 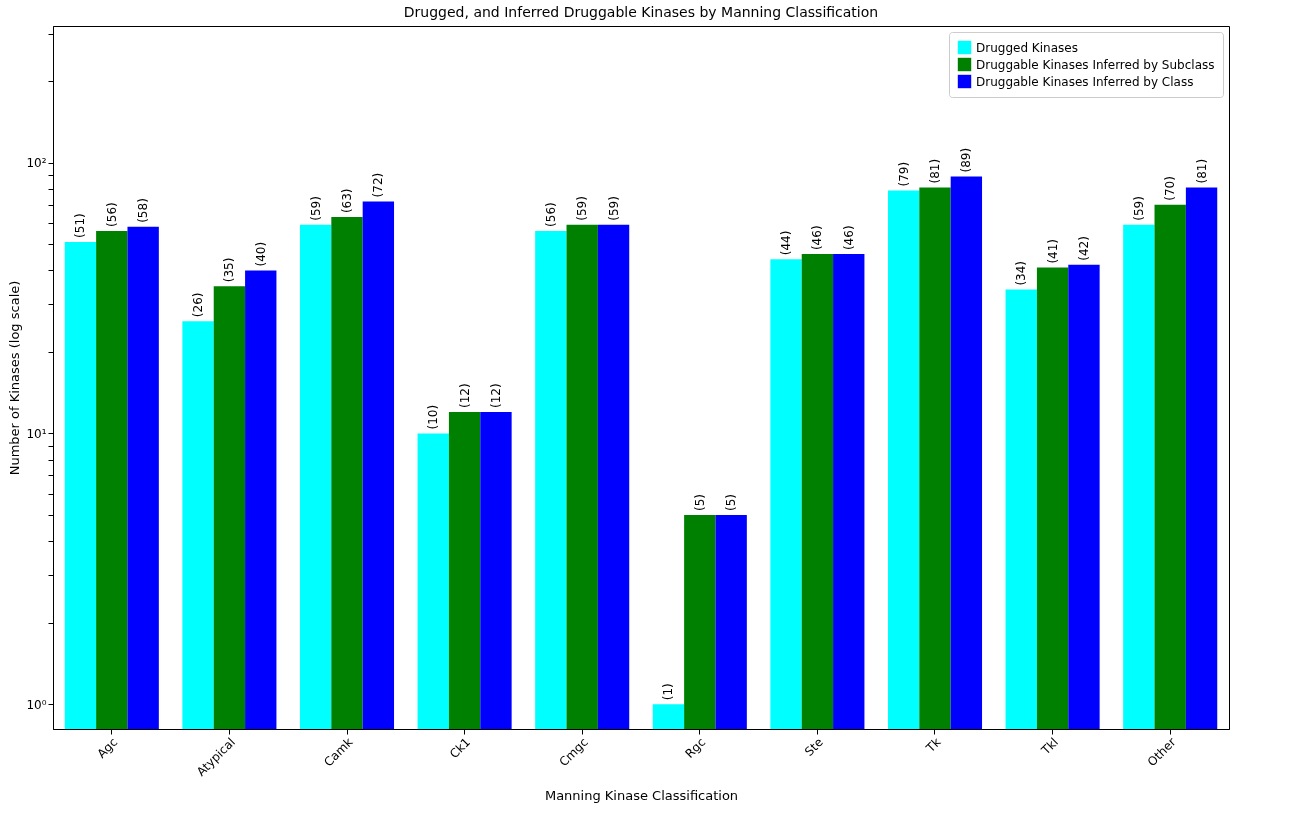 I want to click on data-label: (89), so click(x=966, y=160).